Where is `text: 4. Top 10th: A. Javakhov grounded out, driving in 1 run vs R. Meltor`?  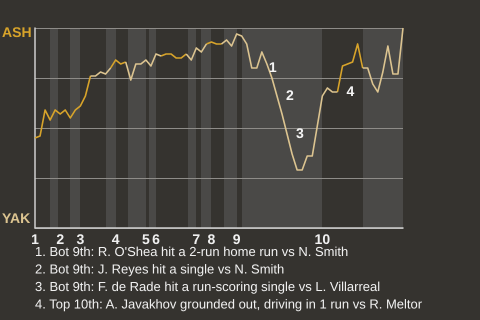 text: 4. Top 10th: A. Javakhov grounded out, driving in 1 run vs R. Meltor is located at coordinates (229, 304).